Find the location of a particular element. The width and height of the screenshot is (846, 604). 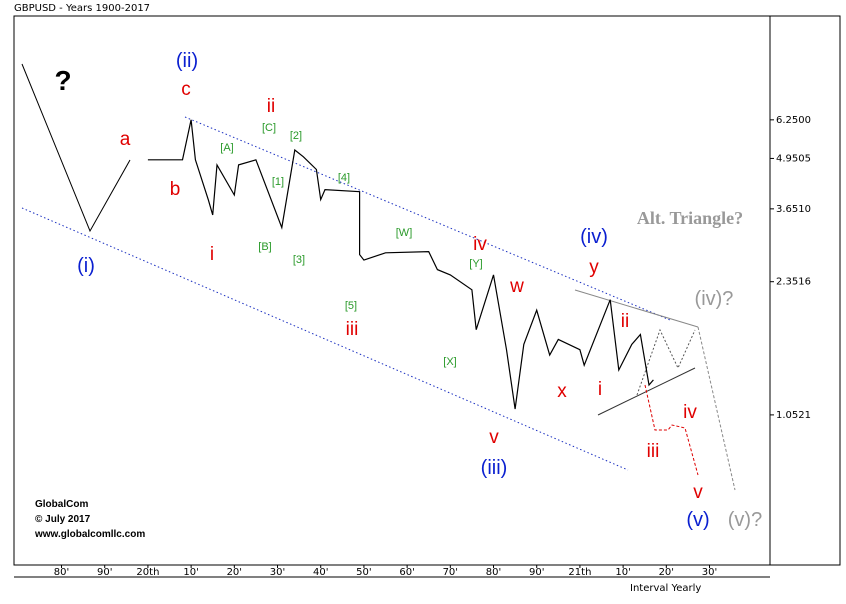

triangle-line is located at coordinates (636, 308).